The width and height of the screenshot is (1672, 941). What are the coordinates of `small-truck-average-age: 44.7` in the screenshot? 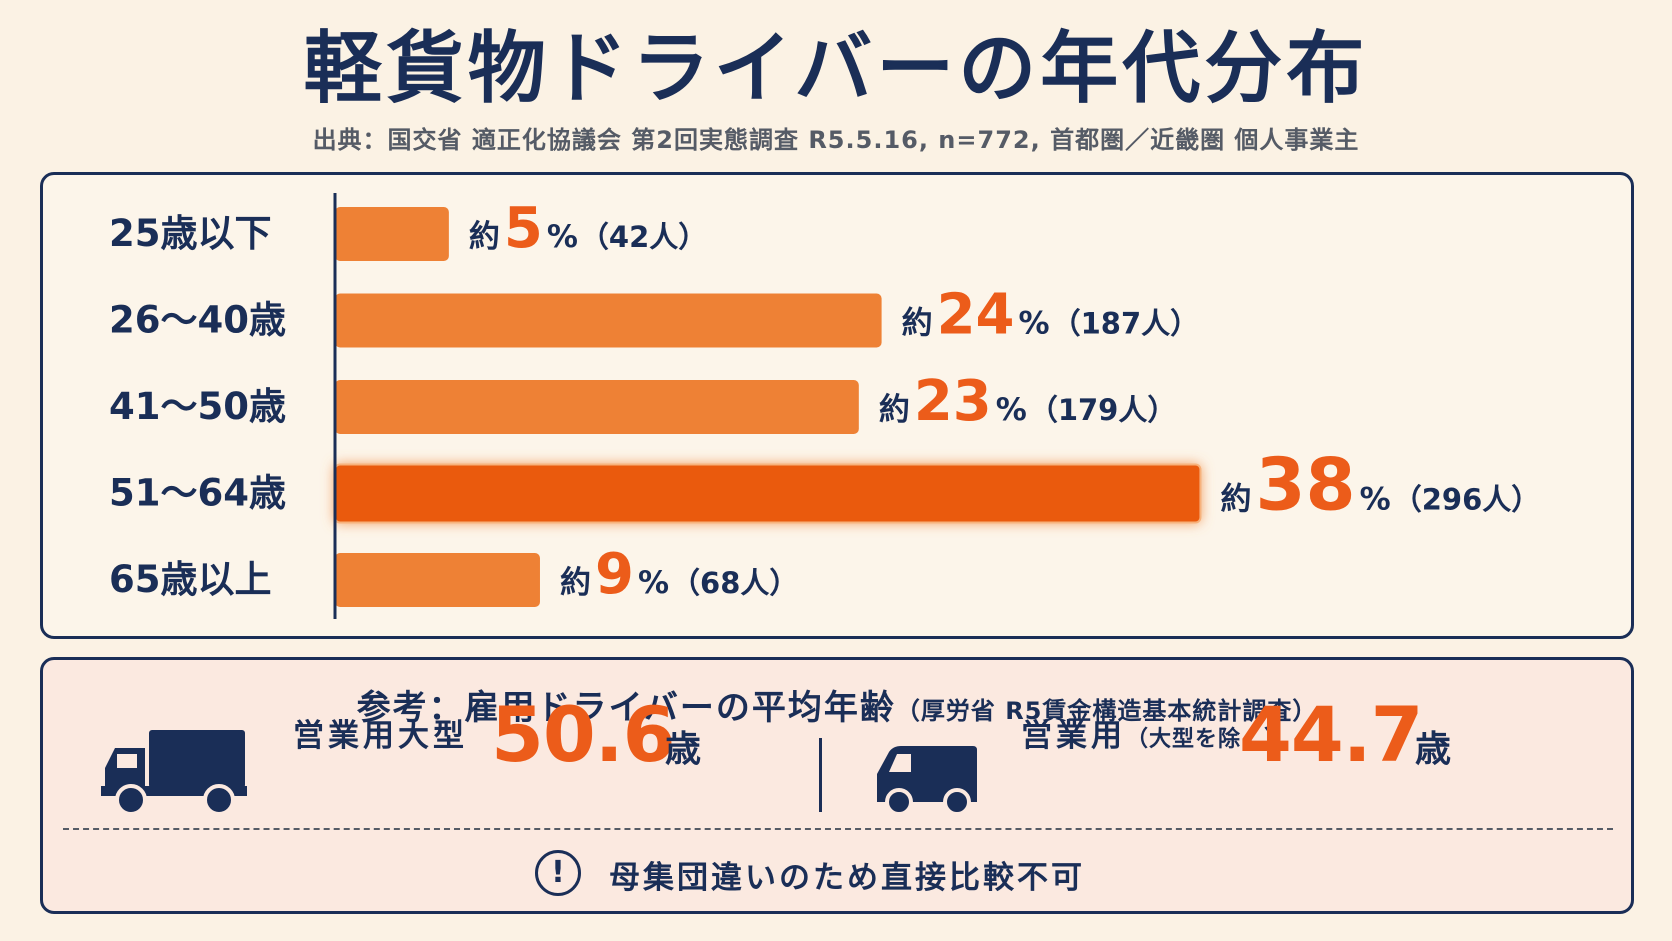 It's located at (1331, 734).